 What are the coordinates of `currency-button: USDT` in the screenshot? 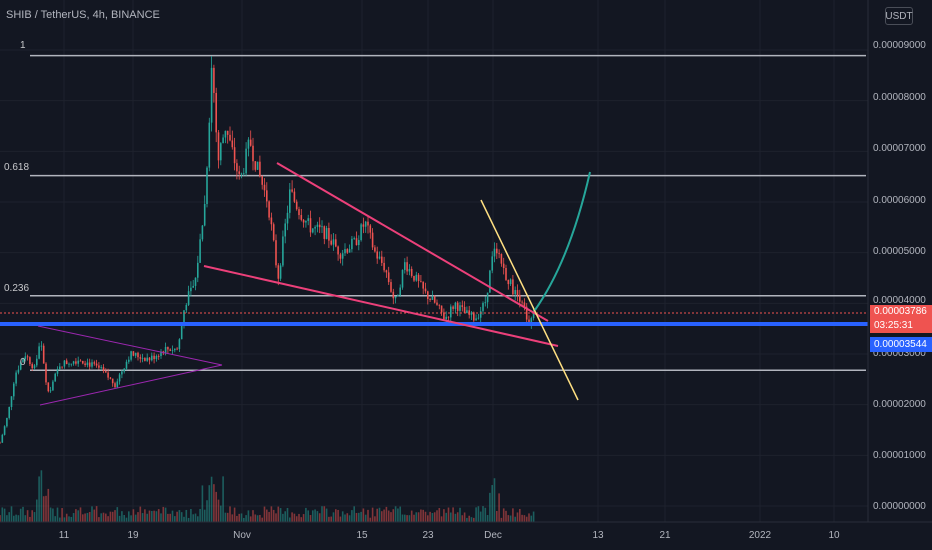 It's located at (899, 16).